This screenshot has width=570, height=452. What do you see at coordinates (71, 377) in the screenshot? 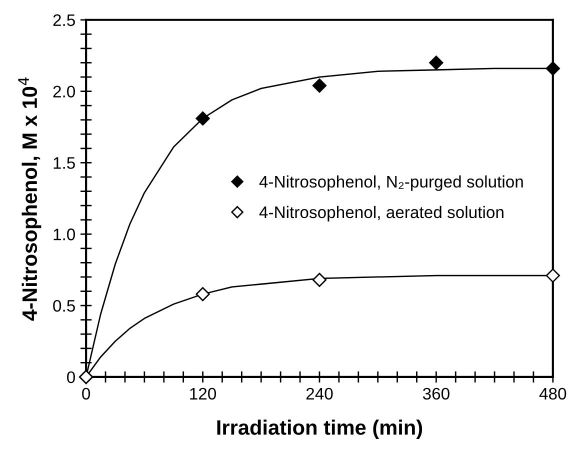
I see `y-tick-label: 0` at bounding box center [71, 377].